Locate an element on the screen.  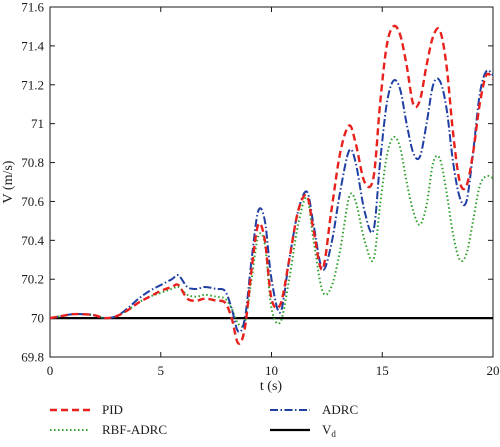
x-tick-label: 20 is located at coordinates (493, 370).